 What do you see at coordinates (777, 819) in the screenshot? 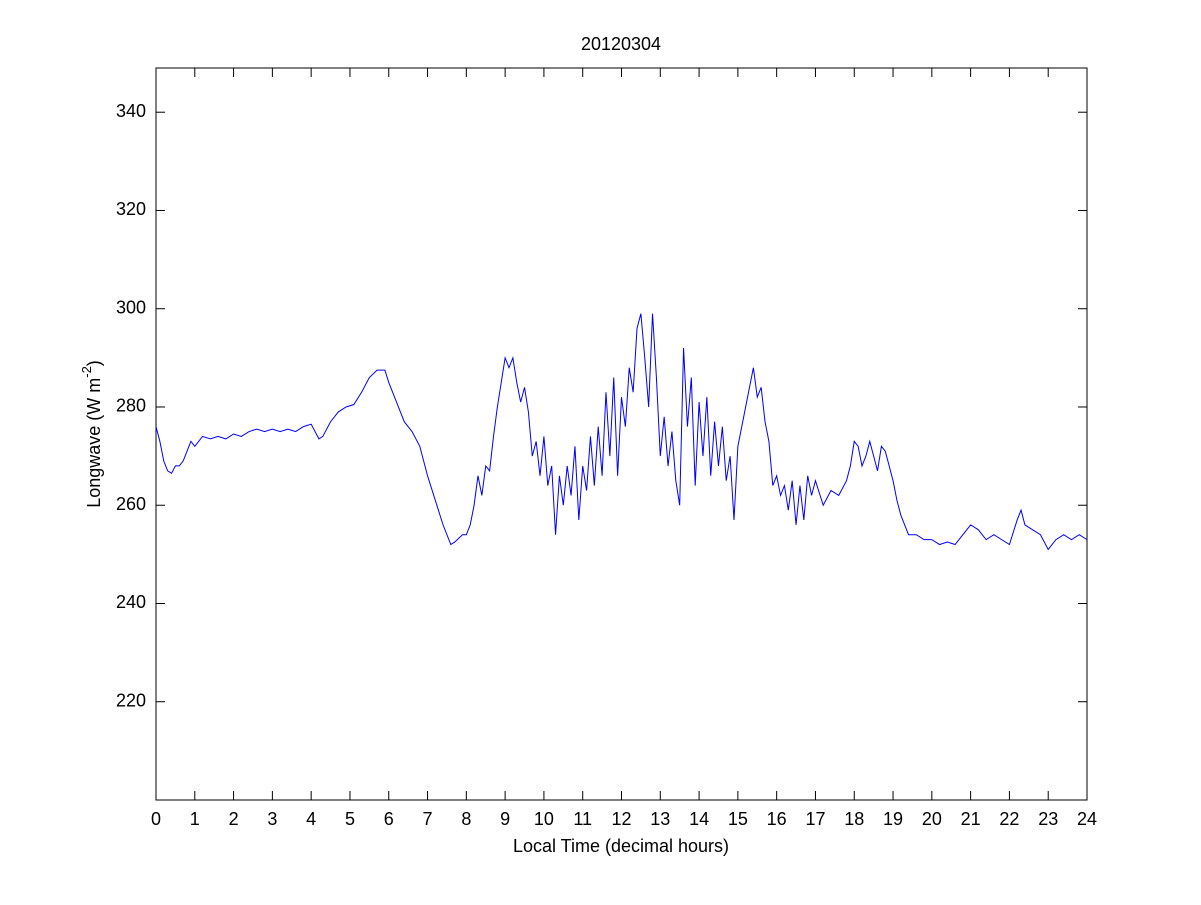
I see `x-tick-label: 16` at bounding box center [777, 819].